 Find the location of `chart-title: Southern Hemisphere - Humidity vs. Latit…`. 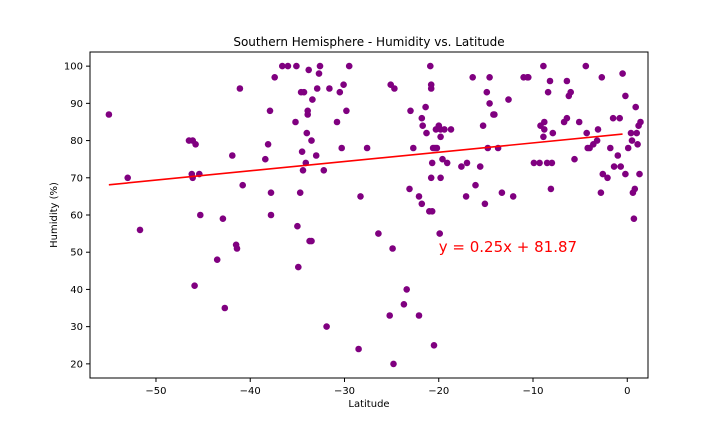

chart-title: Southern Hemisphere - Humidity vs. Latit… is located at coordinates (368, 42).